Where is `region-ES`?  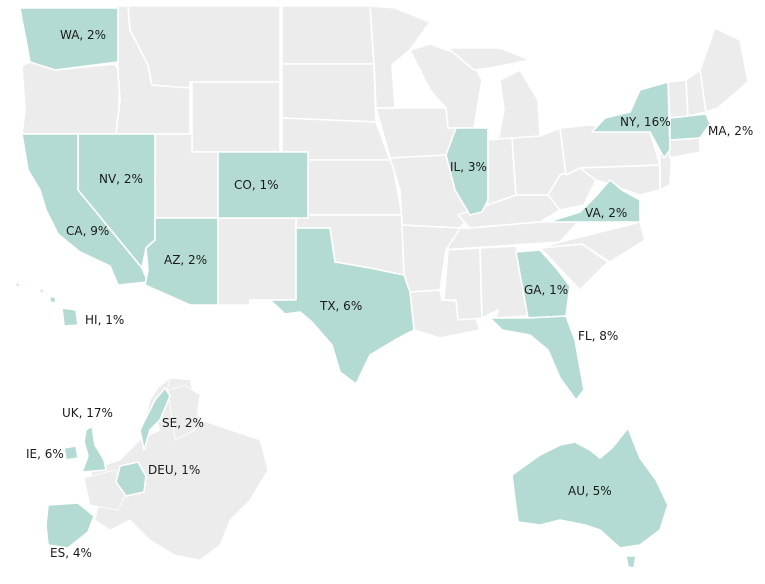 region-ES is located at coordinates (70, 525).